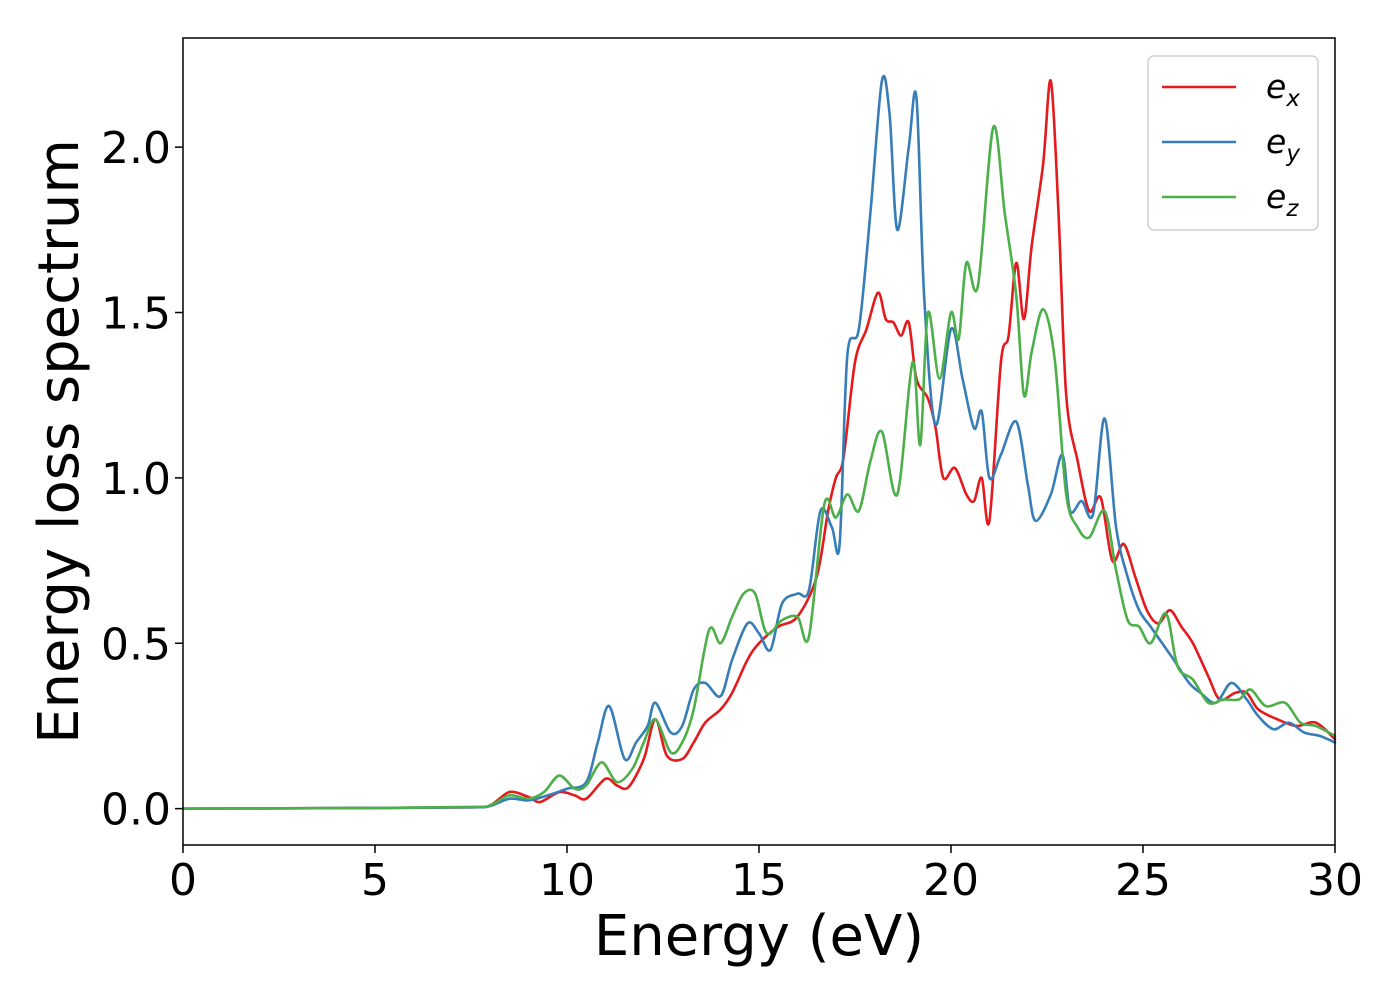 This screenshot has height=1000, width=1400. Describe the element at coordinates (1283, 89) in the screenshot. I see `legend-label-ex: ex` at that location.